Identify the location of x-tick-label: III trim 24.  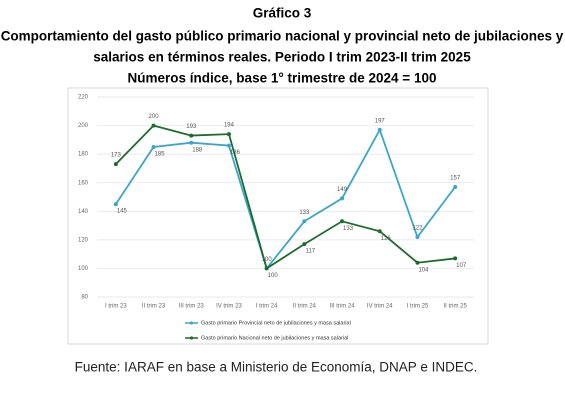
(343, 307).